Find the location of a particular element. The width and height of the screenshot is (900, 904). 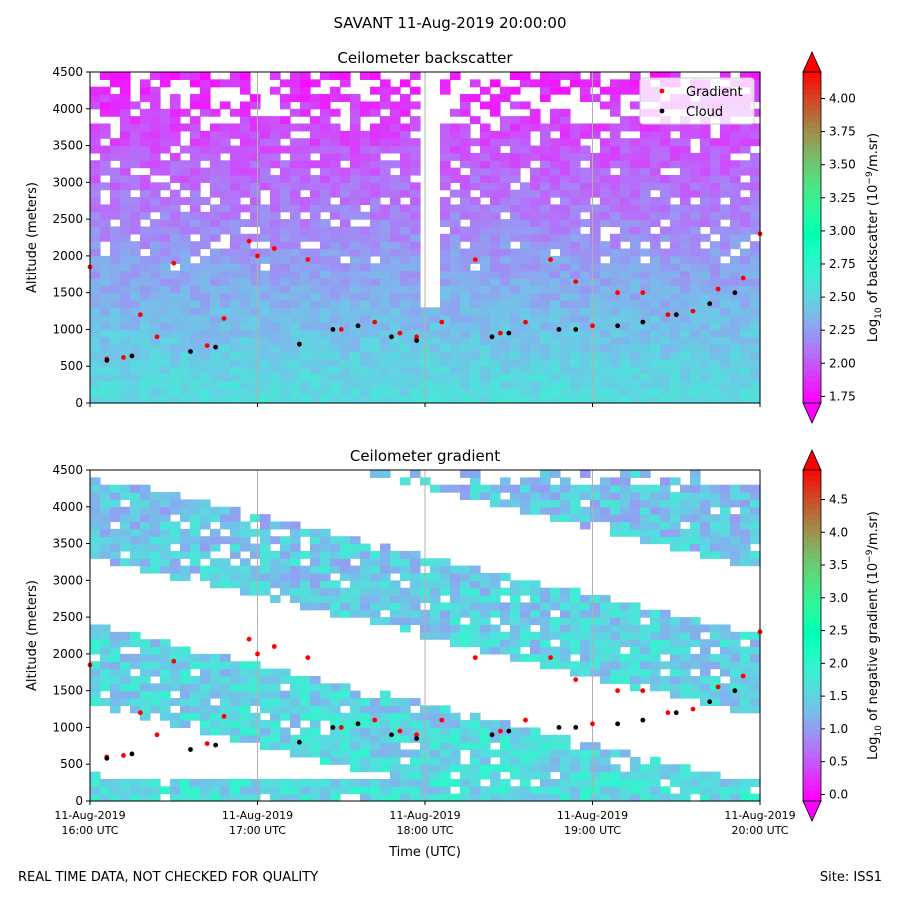

colorbar-segment is located at coordinates (812, 765).